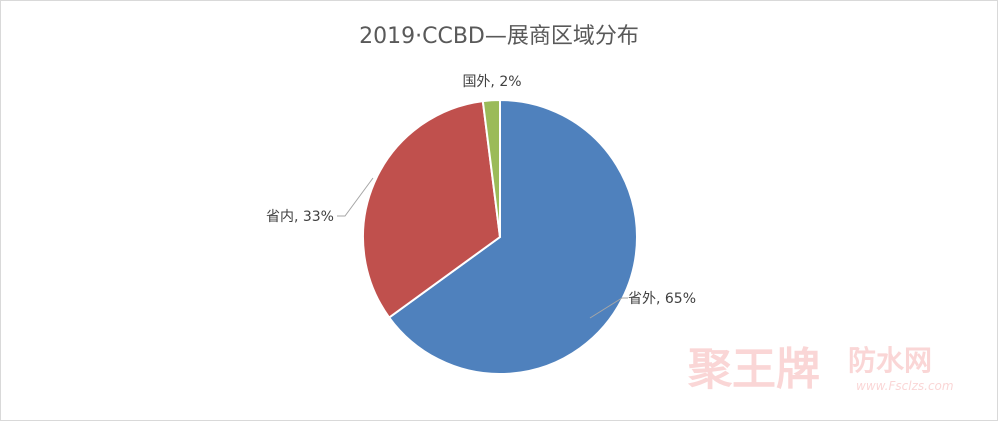  Describe the element at coordinates (890, 360) in the screenshot. I see `watermark-site: 防水网` at that location.